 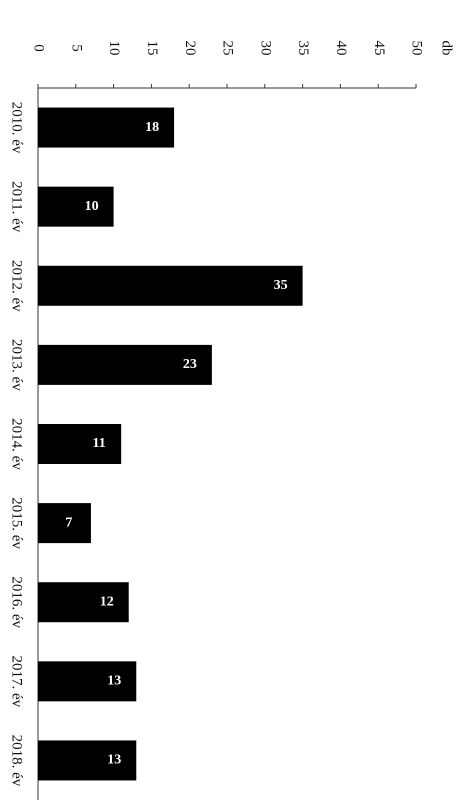 What do you see at coordinates (228, 48) in the screenshot?
I see `y-tick-label: 25` at bounding box center [228, 48].